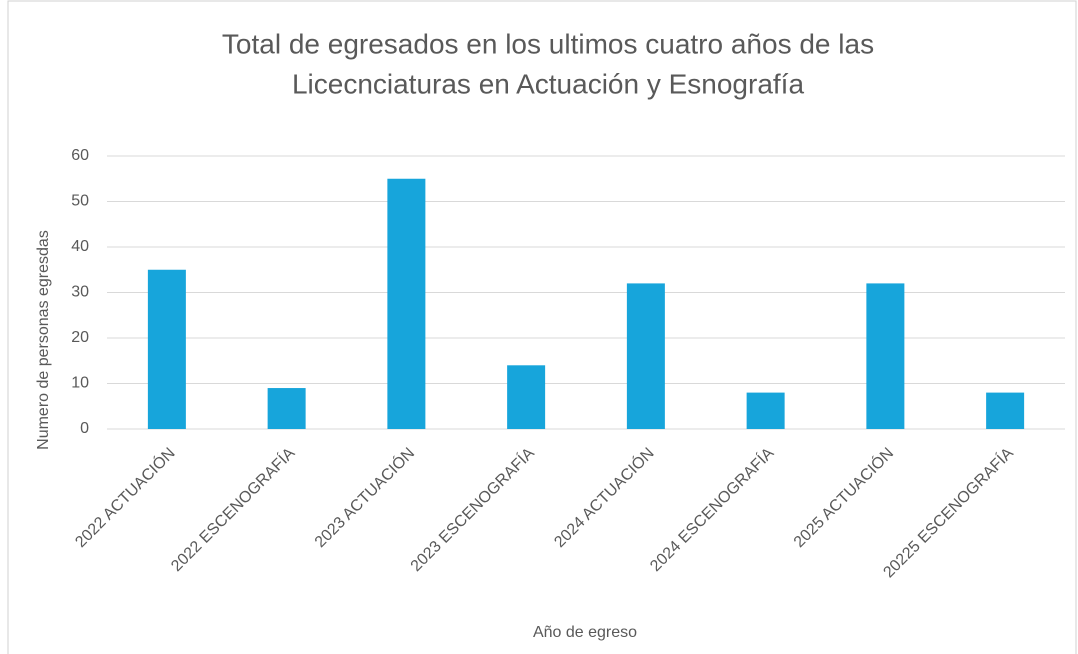 This screenshot has height=654, width=1078. What do you see at coordinates (80, 155) in the screenshot?
I see `y-tick-label: 60` at bounding box center [80, 155].